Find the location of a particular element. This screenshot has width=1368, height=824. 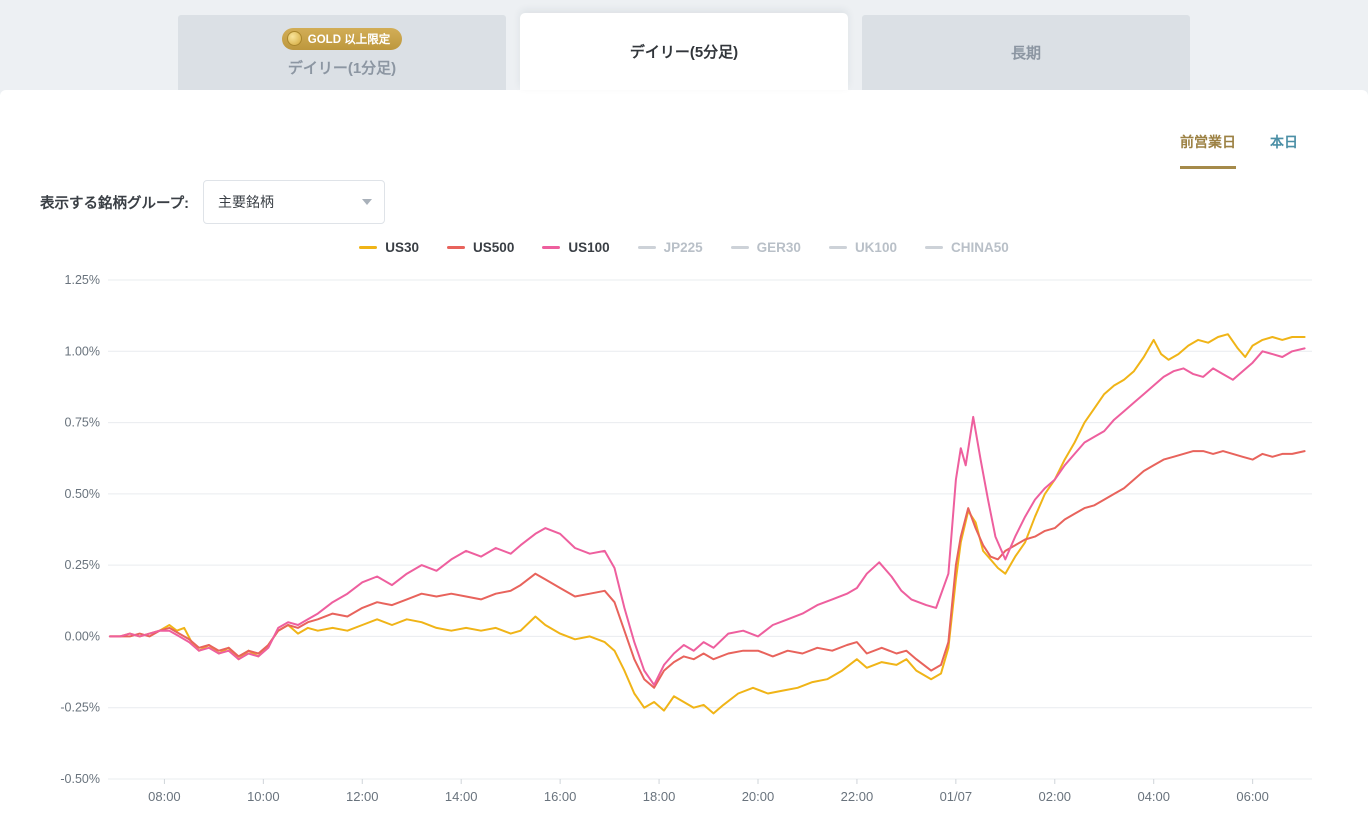

x-tick-label: 12:00 is located at coordinates (362, 796).